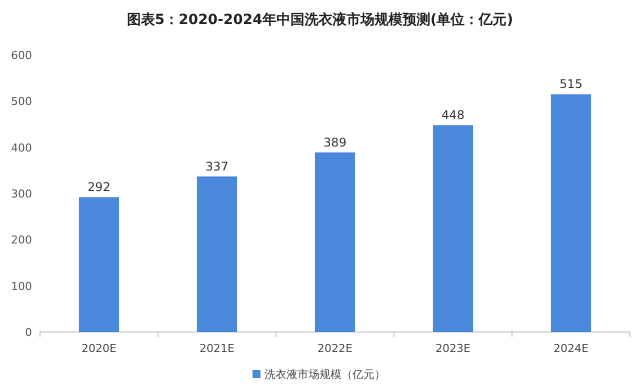  Describe the element at coordinates (21, 240) in the screenshot. I see `y-tick-label: 200` at that location.